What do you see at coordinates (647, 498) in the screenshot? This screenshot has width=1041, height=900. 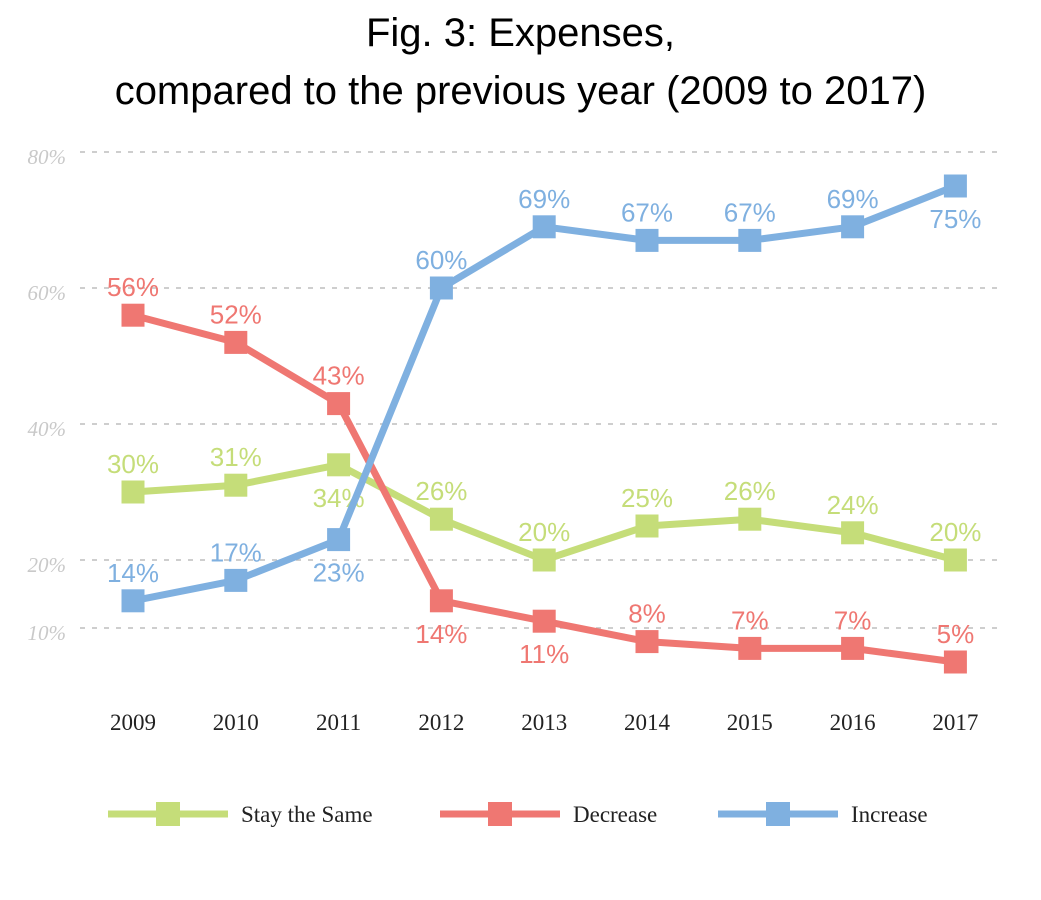 I see `data-label-stay-the-same: 25%` at bounding box center [647, 498].